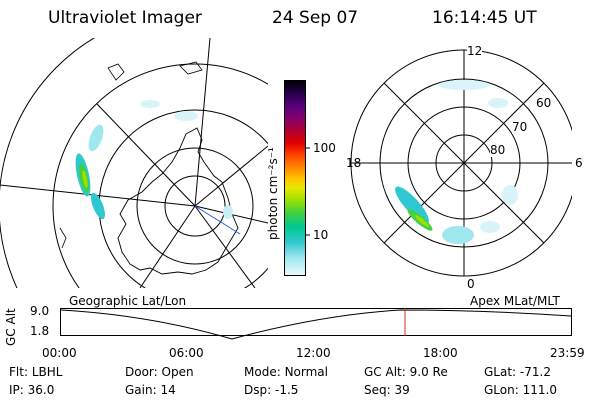 The width and height of the screenshot is (600, 400). What do you see at coordinates (354, 163) in the screenshot?
I see `mlt-label-18: 18` at bounding box center [354, 163].